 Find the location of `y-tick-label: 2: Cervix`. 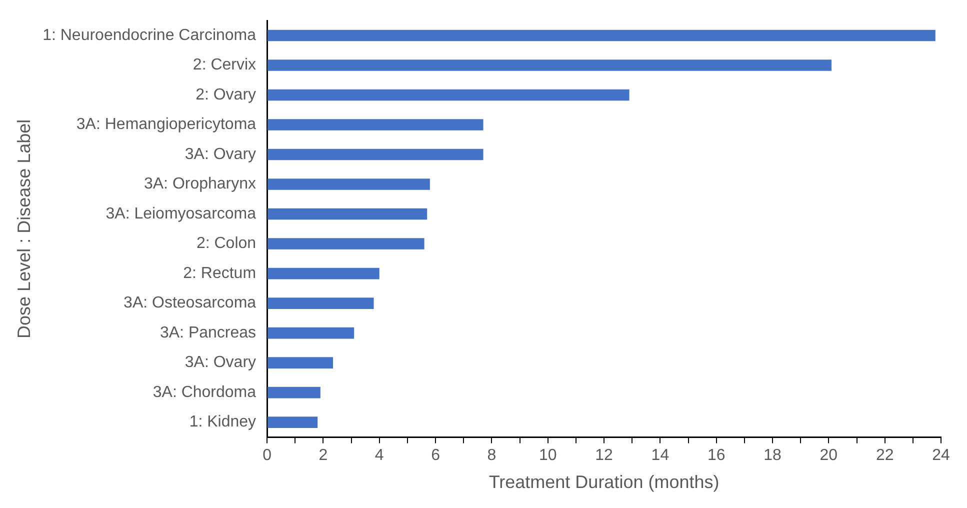

y-tick-label: 2: Cervix is located at coordinates (224, 65).